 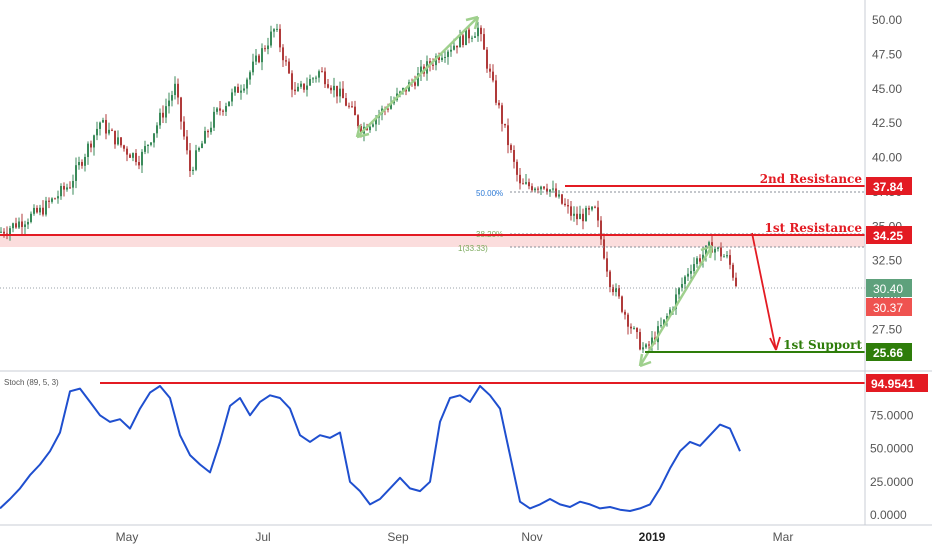 I want to click on x-tick-label: Sep, so click(x=398, y=537).